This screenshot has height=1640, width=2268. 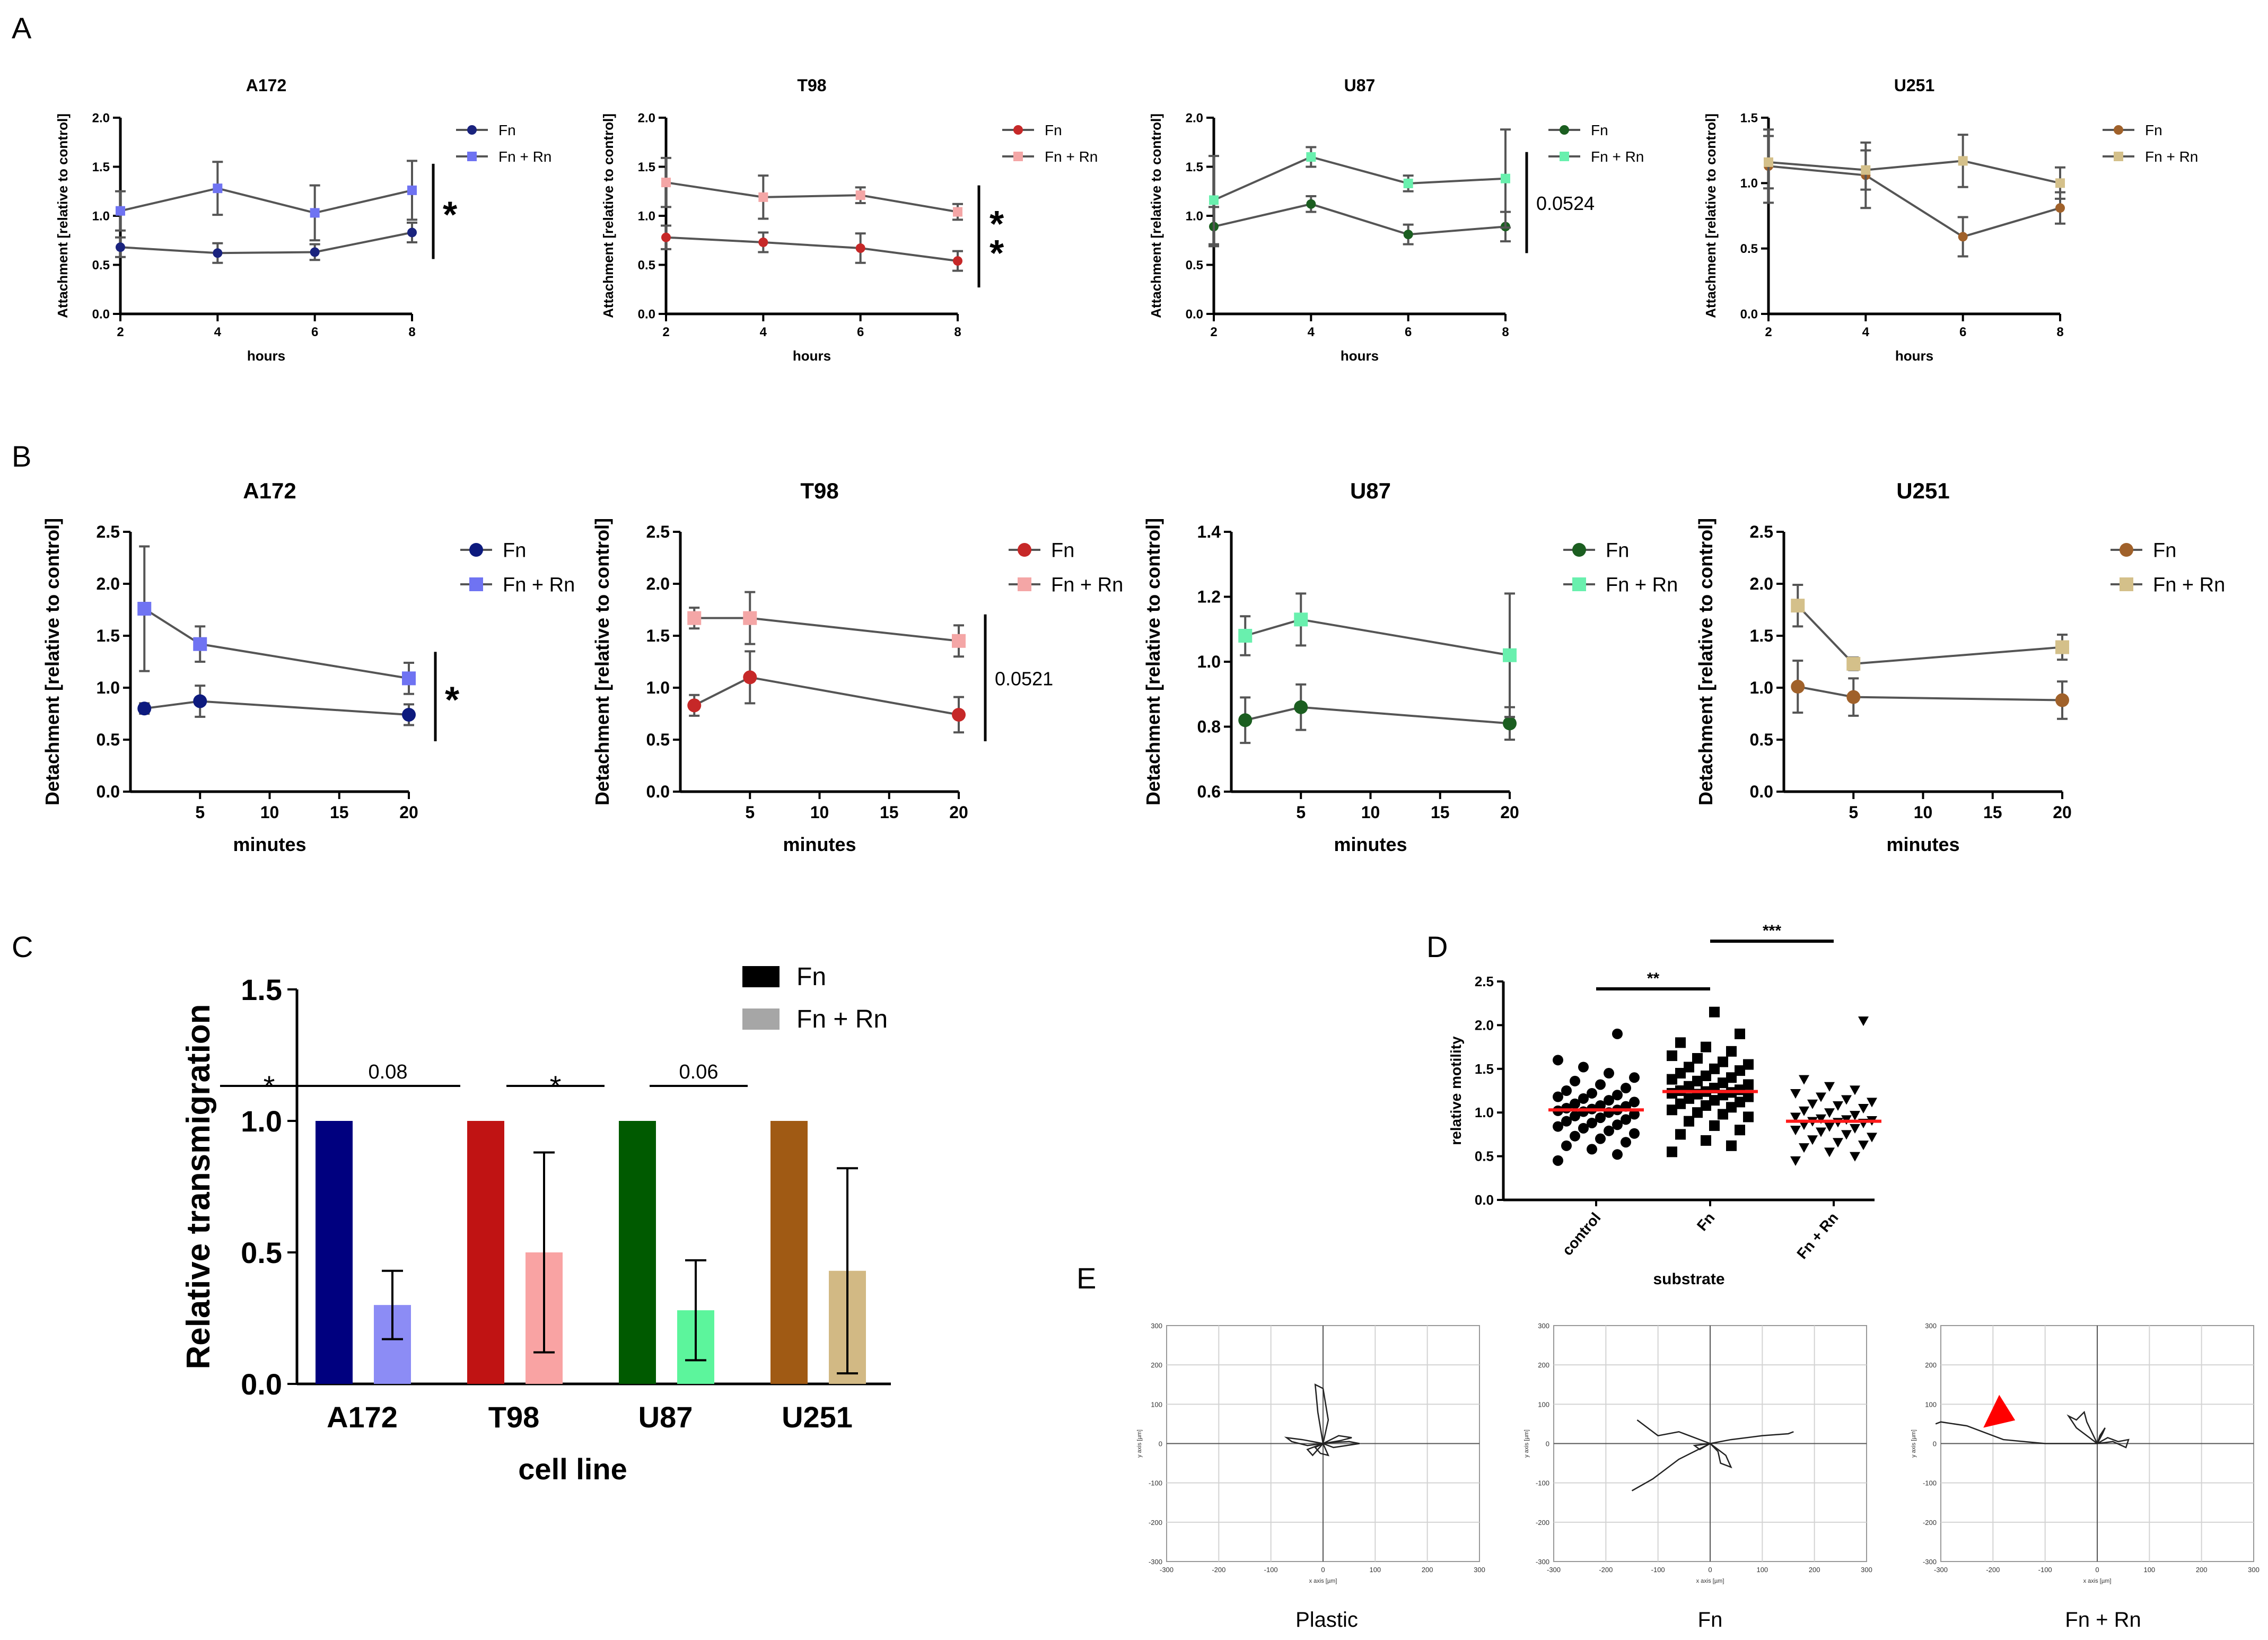 I want to click on x-tick-label: 8, so click(x=1505, y=332).